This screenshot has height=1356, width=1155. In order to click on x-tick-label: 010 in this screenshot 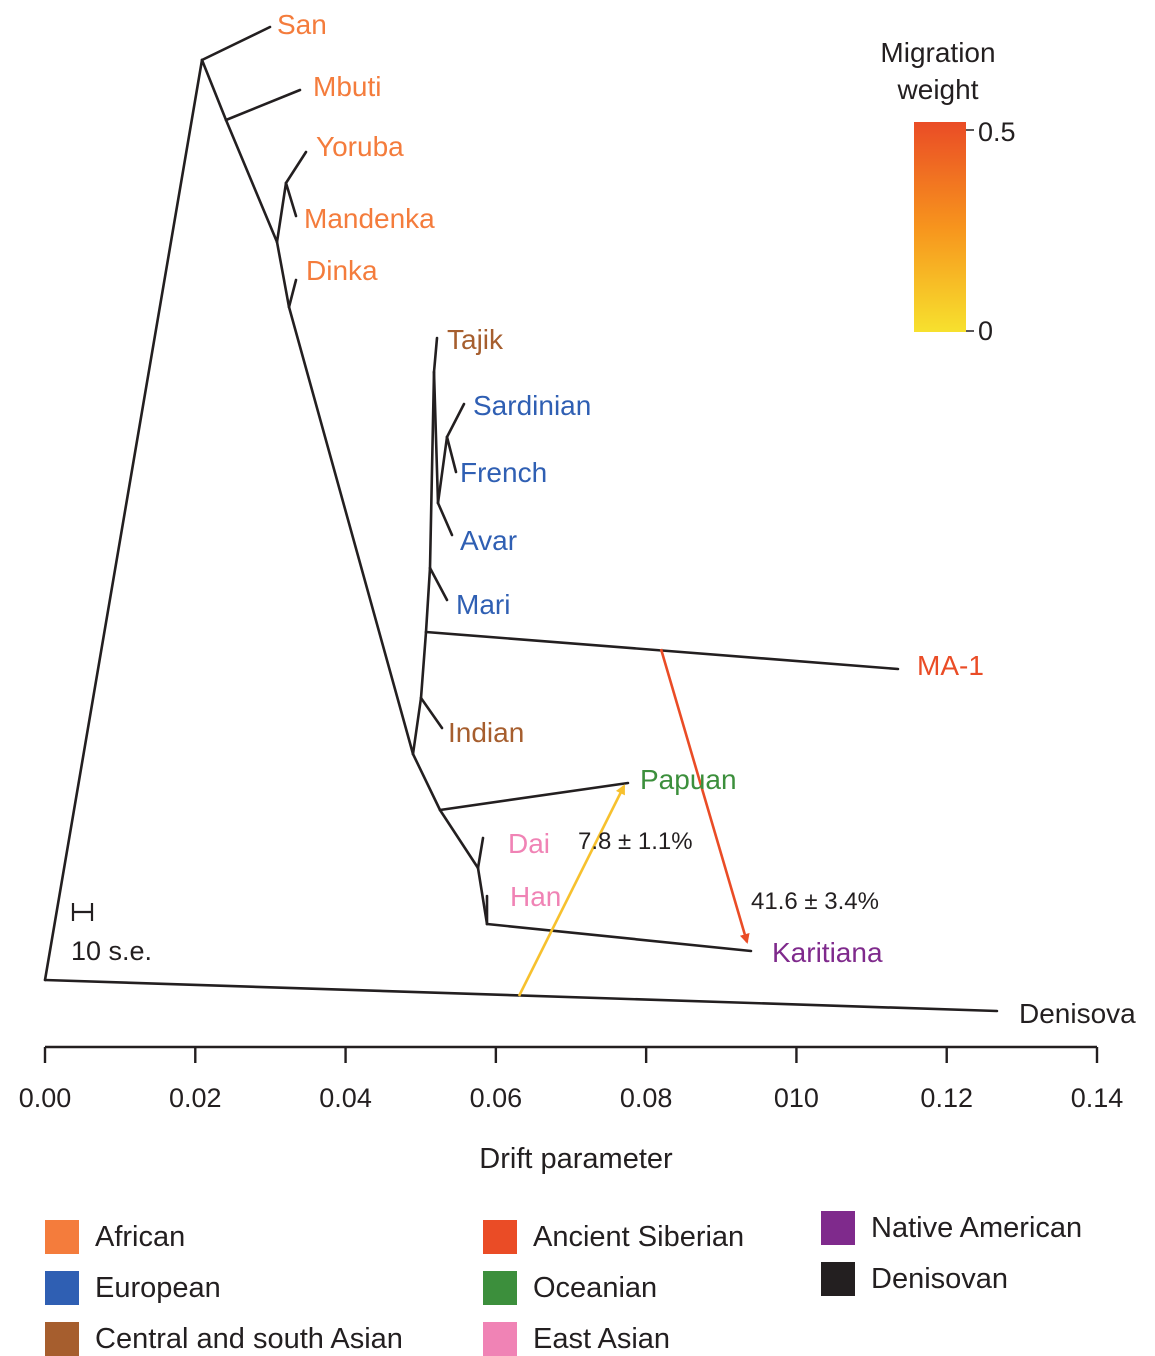, I will do `click(796, 1098)`.